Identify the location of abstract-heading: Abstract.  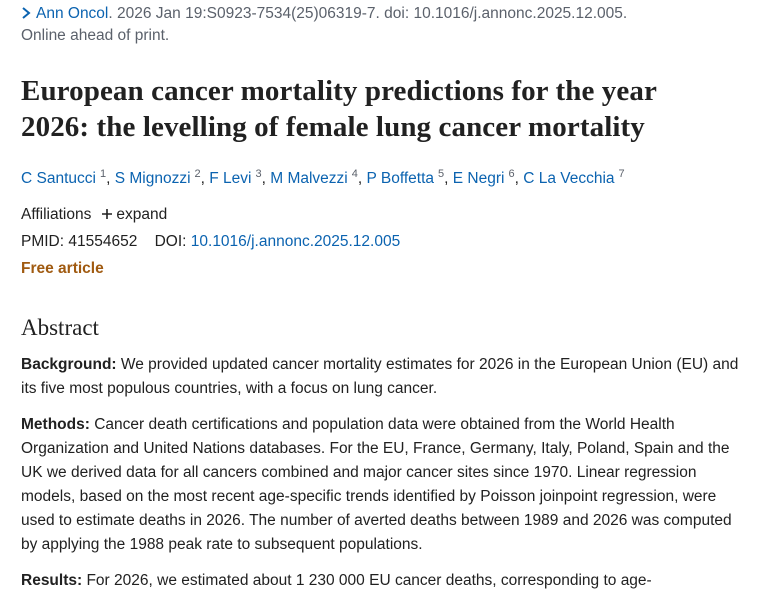
(60, 328).